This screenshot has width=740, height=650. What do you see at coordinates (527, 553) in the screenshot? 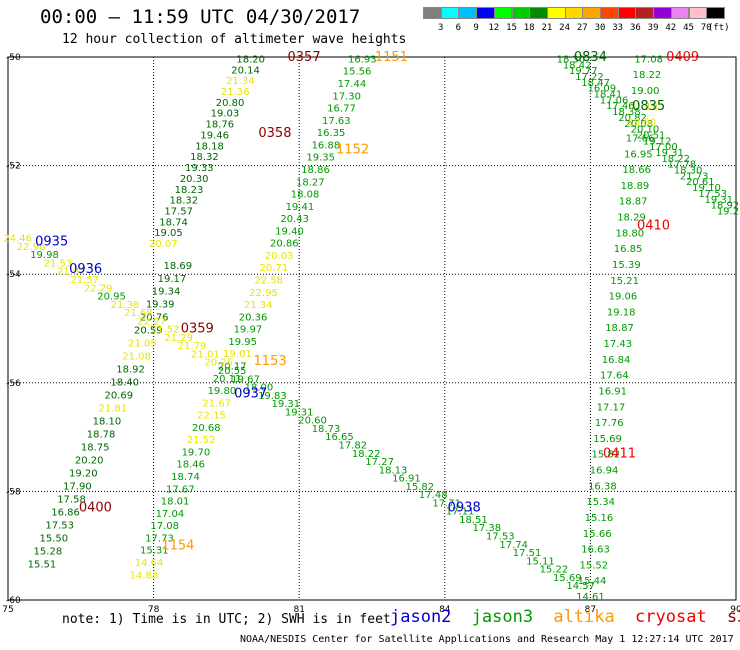
I see `wave-height-value: 17.51` at bounding box center [527, 553].